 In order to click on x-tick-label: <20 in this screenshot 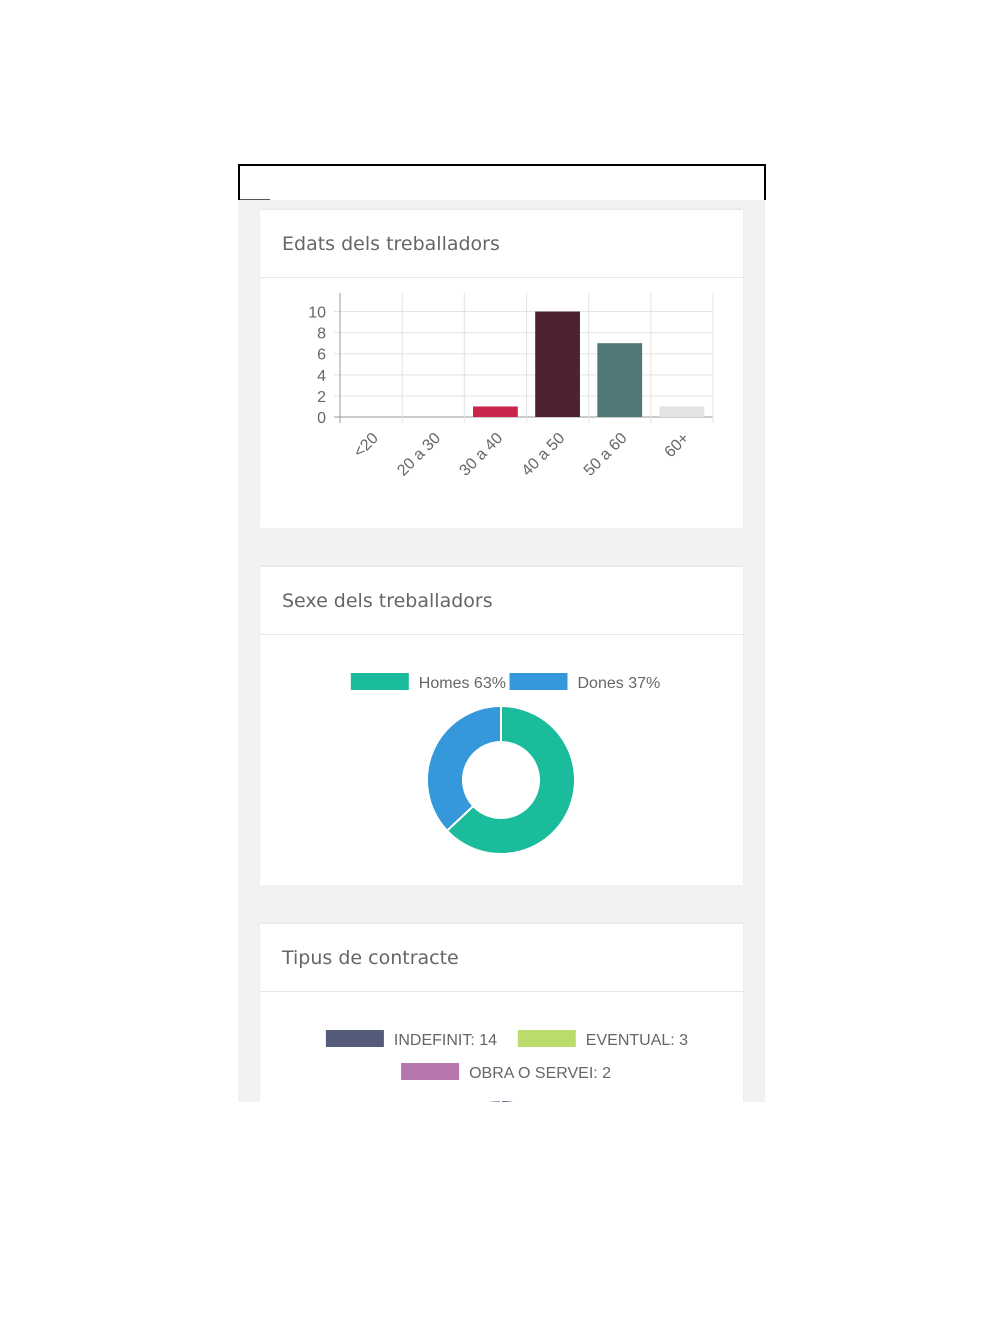, I will do `click(366, 445)`.